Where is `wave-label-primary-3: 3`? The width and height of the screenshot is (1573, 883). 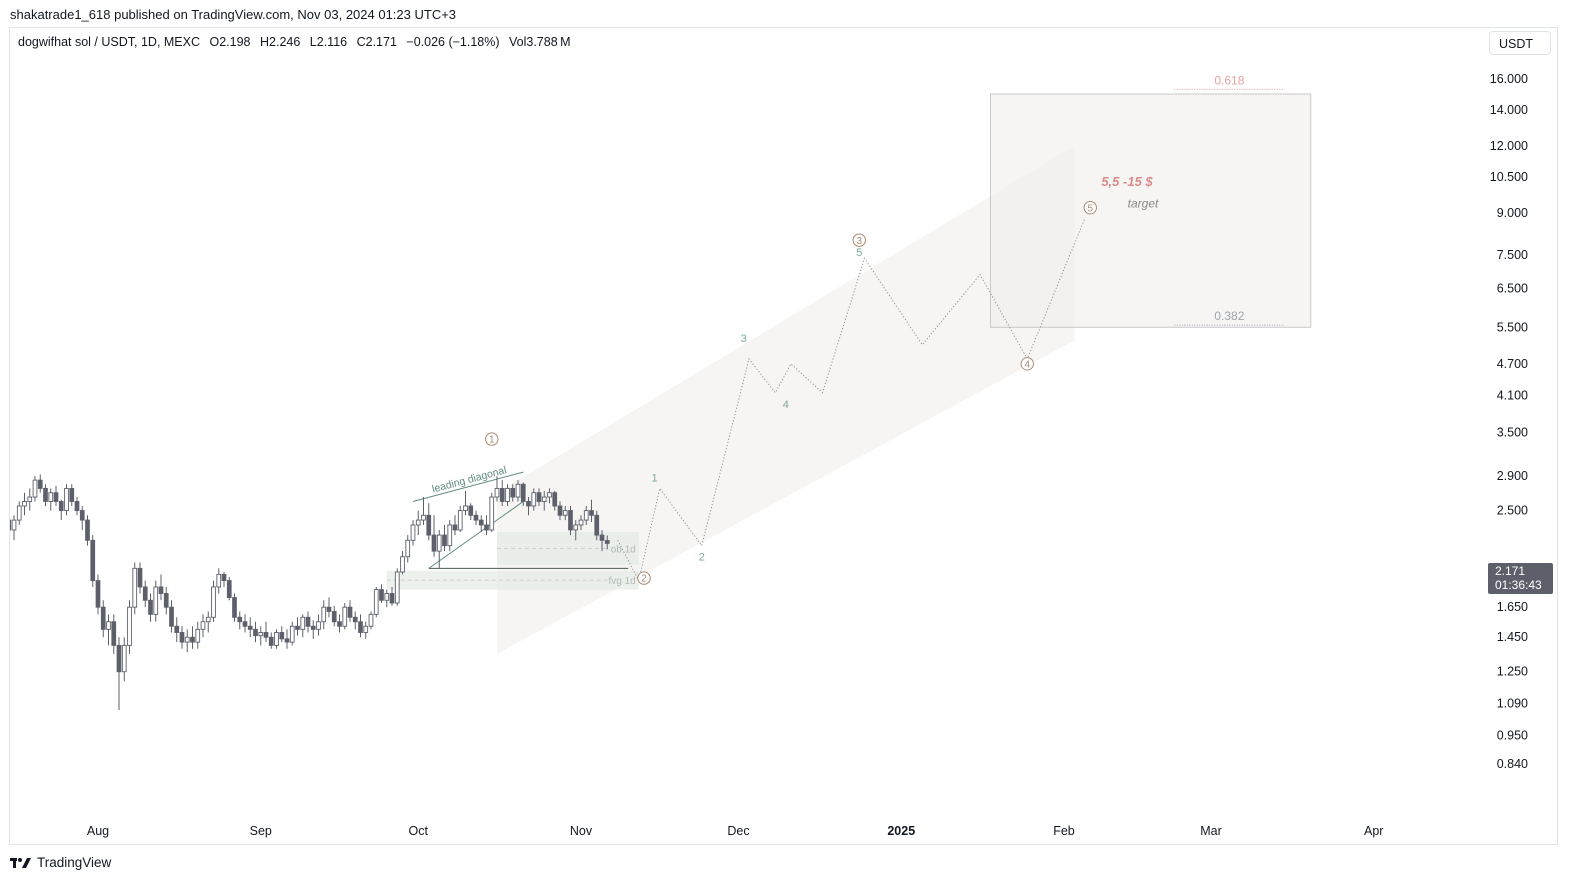 wave-label-primary-3: 3 is located at coordinates (859, 241).